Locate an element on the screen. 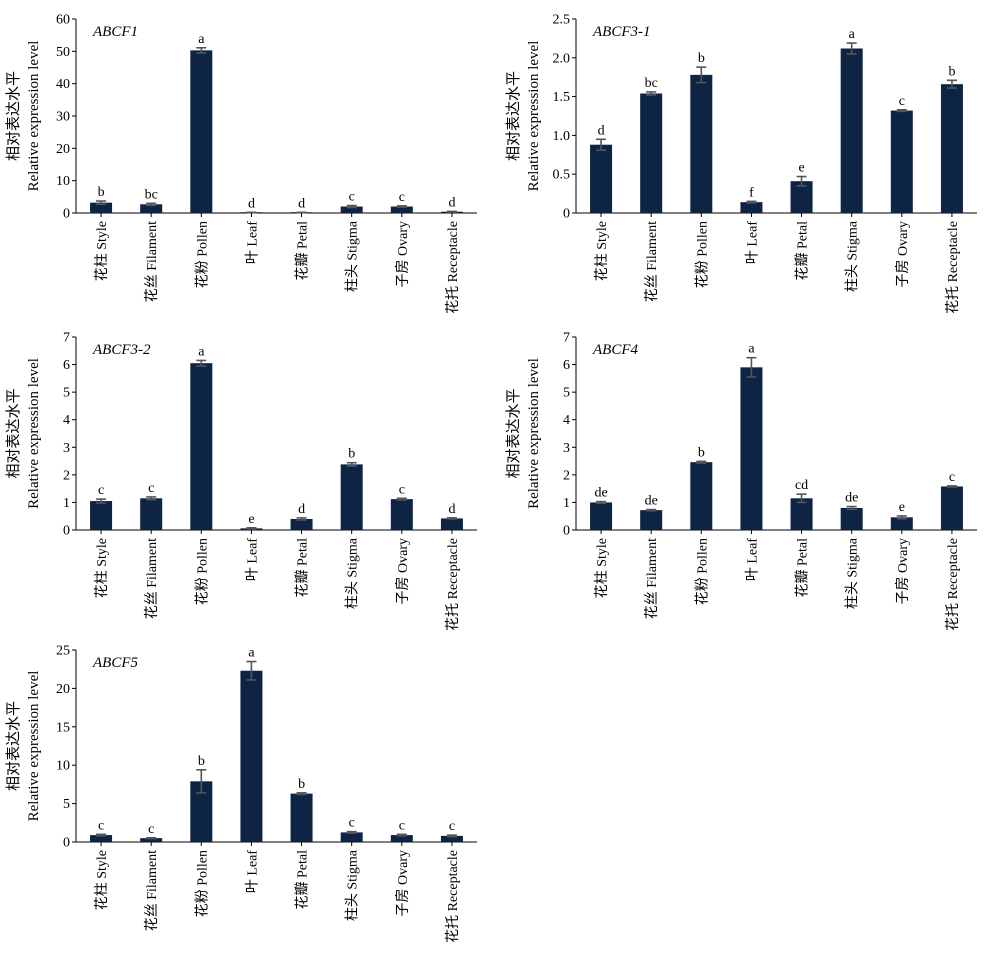 The height and width of the screenshot is (956, 1000). y-tick-label: 15 is located at coordinates (63, 727).